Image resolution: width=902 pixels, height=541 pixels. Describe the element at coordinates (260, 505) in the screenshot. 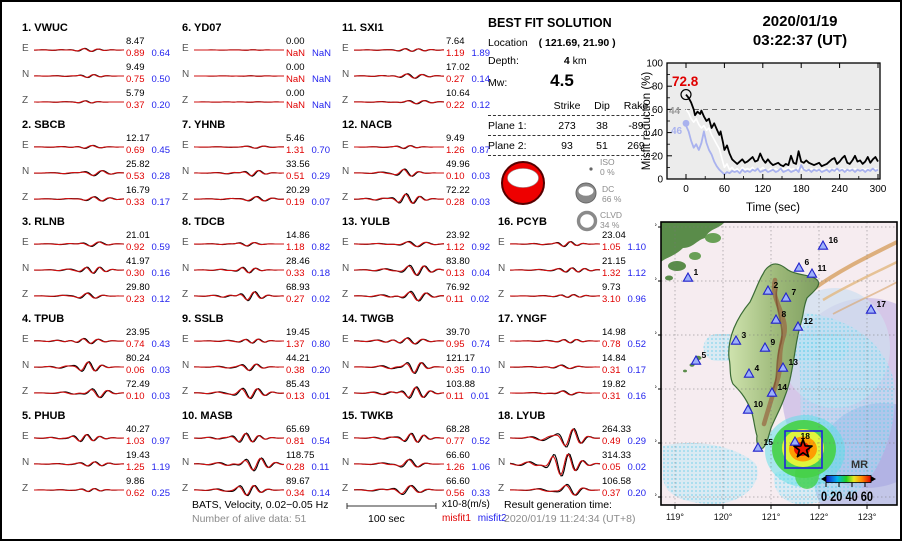

I see `filter-info: BATS, Velocity, 0.02−0.05 Hz` at that location.